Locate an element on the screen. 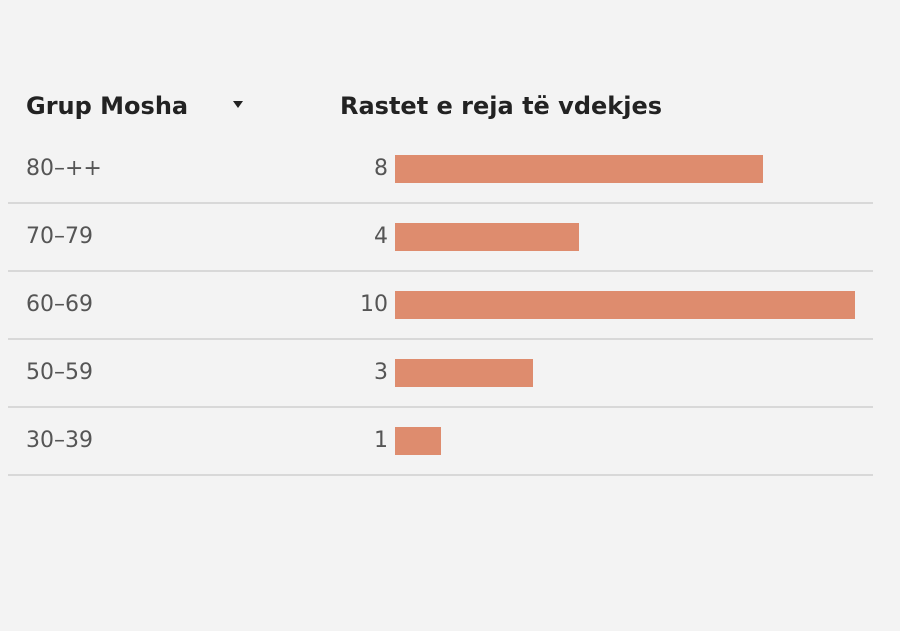 The height and width of the screenshot is (631, 900). value-label: 8 is located at coordinates (381, 168).